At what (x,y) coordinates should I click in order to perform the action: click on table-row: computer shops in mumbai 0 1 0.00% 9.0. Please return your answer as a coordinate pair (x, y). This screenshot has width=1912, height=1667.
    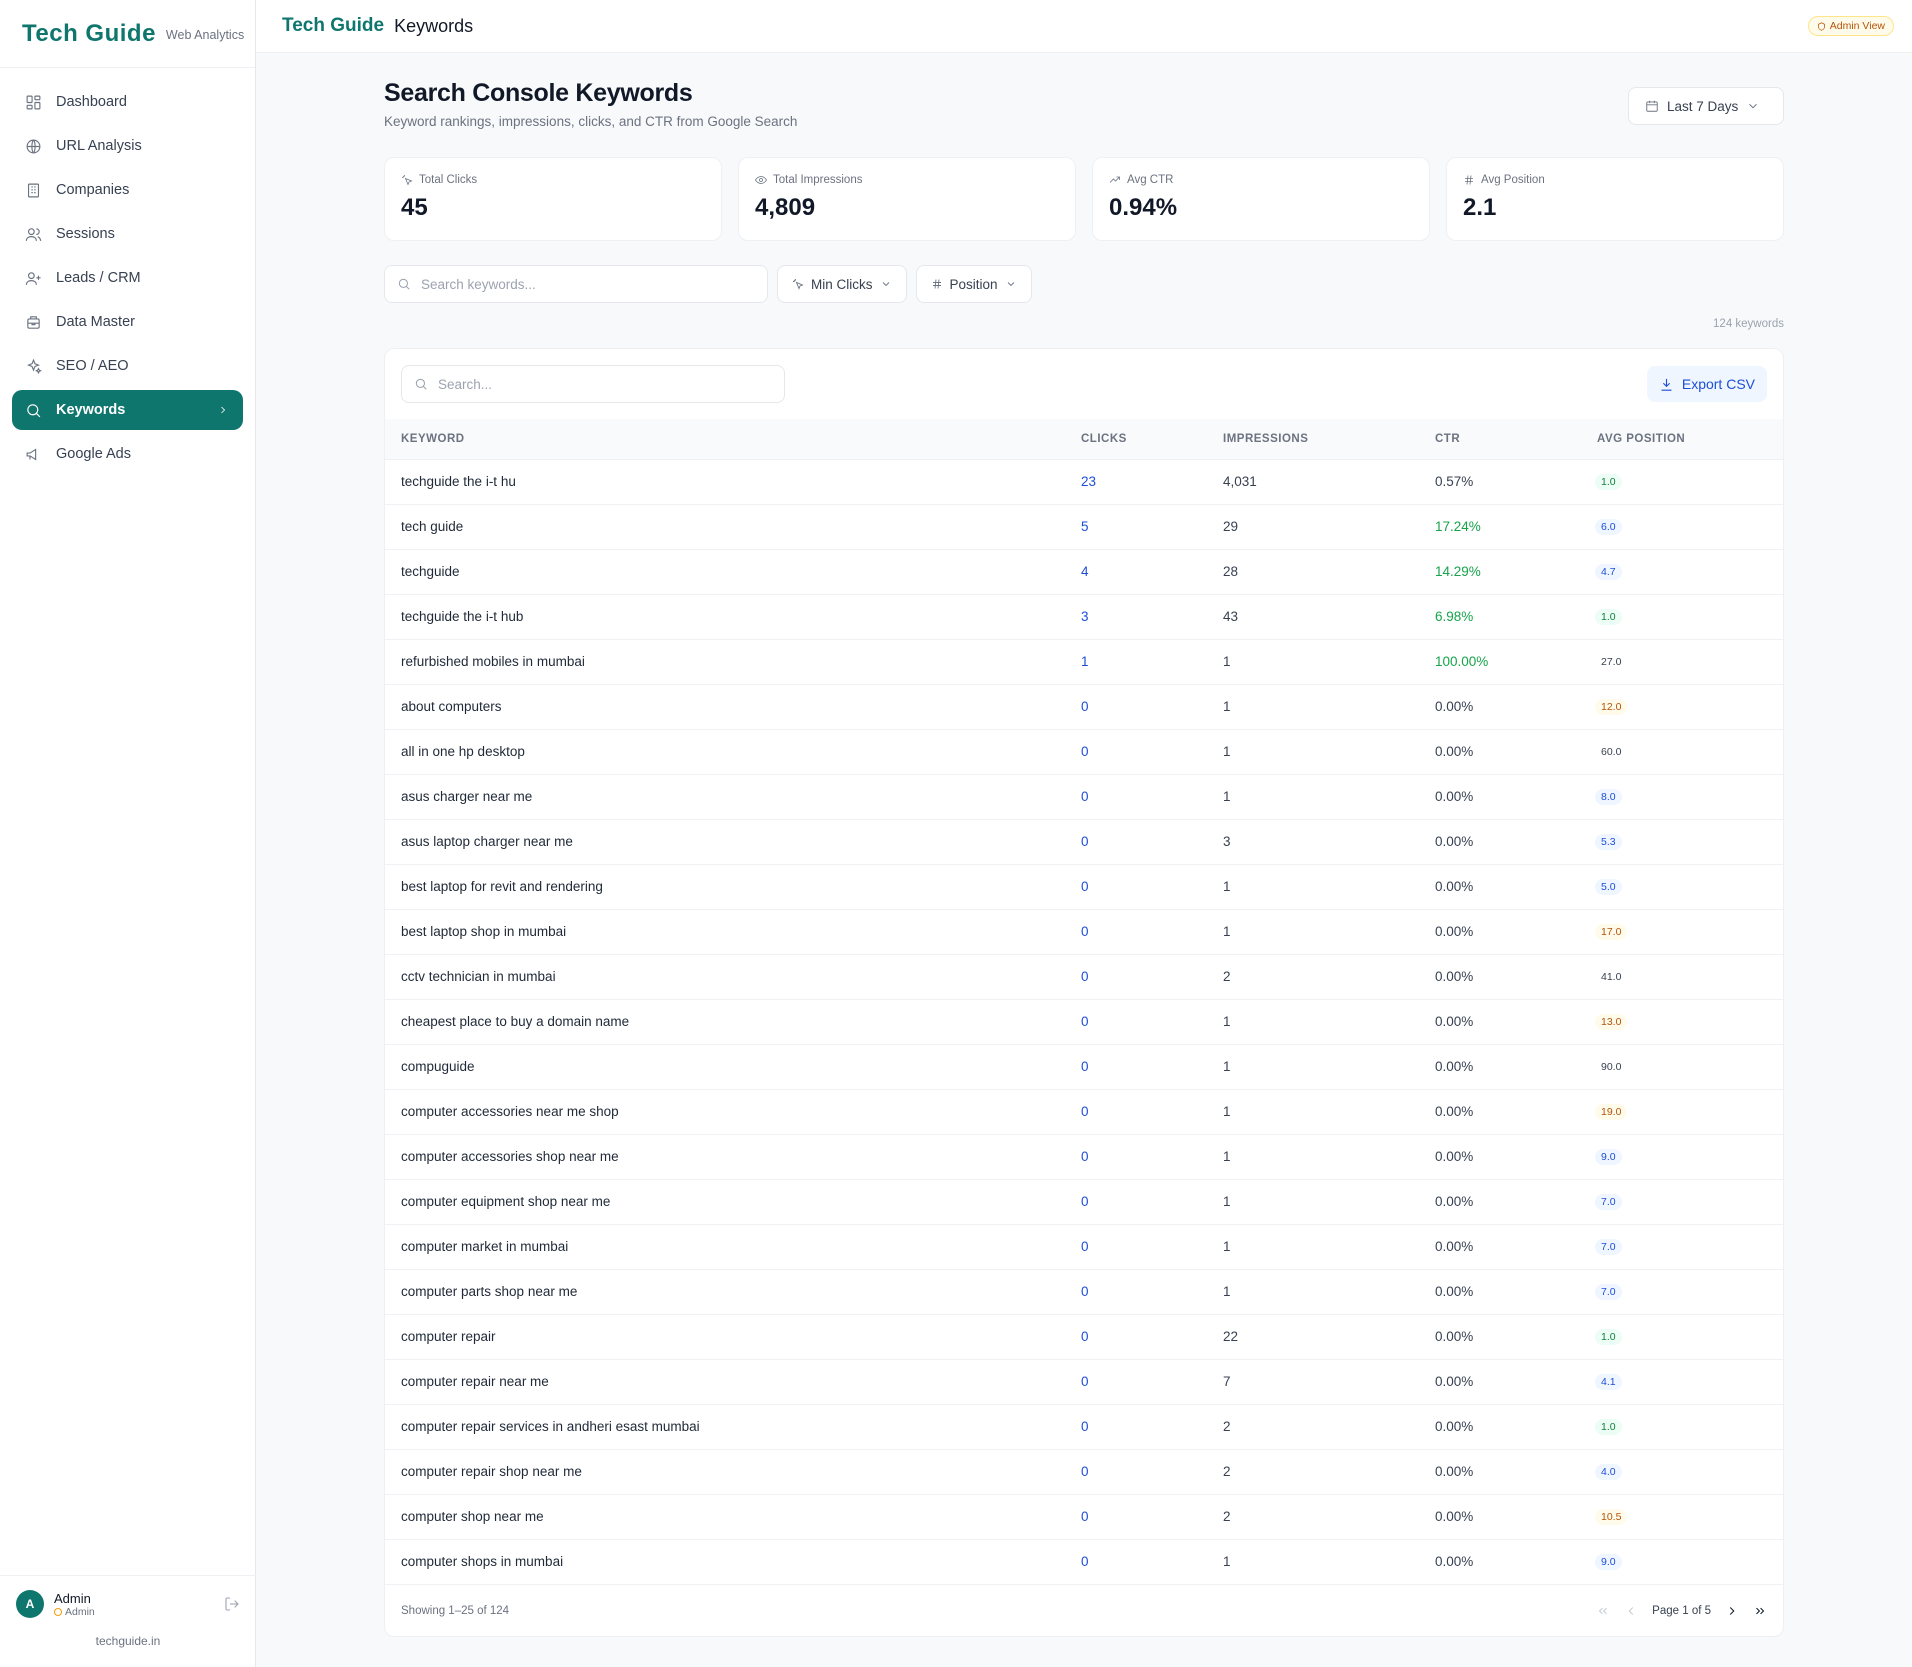
    Looking at the image, I should click on (1084, 1561).